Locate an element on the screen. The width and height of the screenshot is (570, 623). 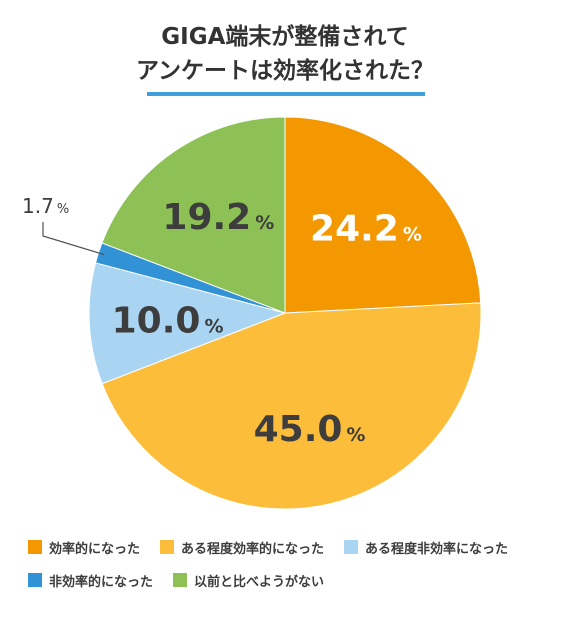
chart-title-line-1: GIGA端末が整備されて is located at coordinates (285, 37).